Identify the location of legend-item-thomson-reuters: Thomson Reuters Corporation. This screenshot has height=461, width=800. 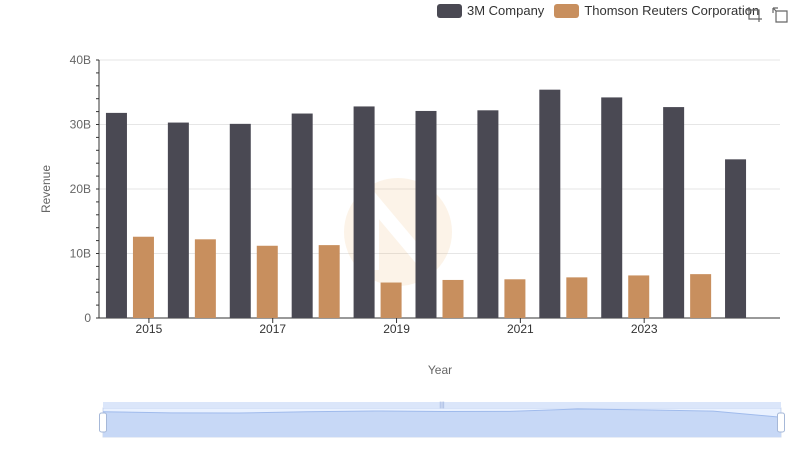
(656, 10).